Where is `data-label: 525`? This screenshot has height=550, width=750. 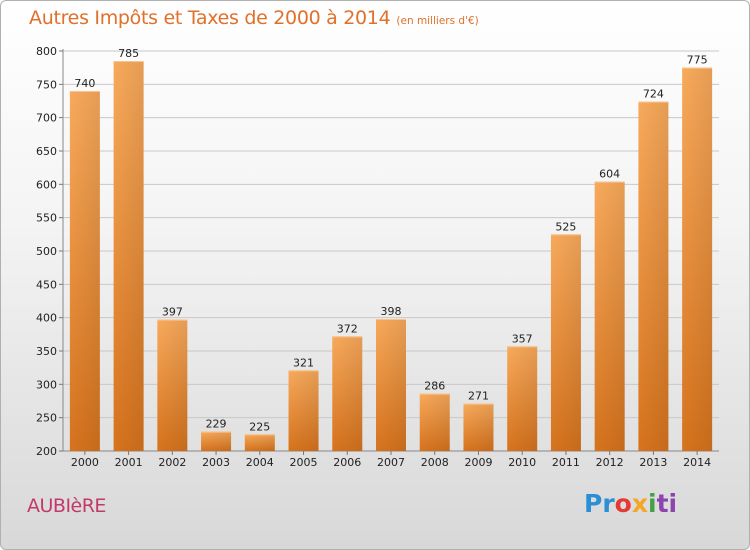
data-label: 525 is located at coordinates (565, 226).